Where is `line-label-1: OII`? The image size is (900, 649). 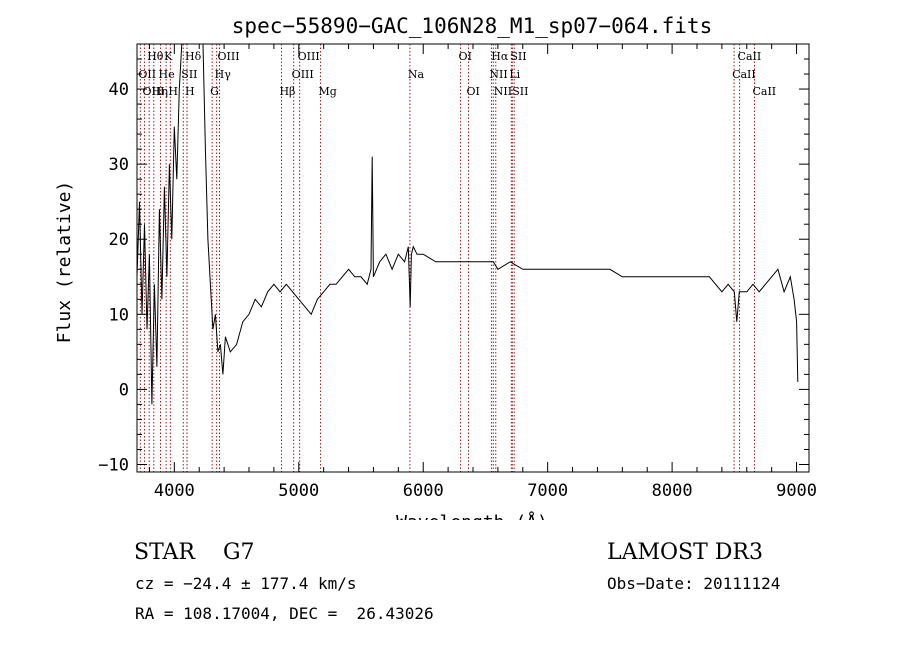
line-label-1: OII is located at coordinates (147, 74).